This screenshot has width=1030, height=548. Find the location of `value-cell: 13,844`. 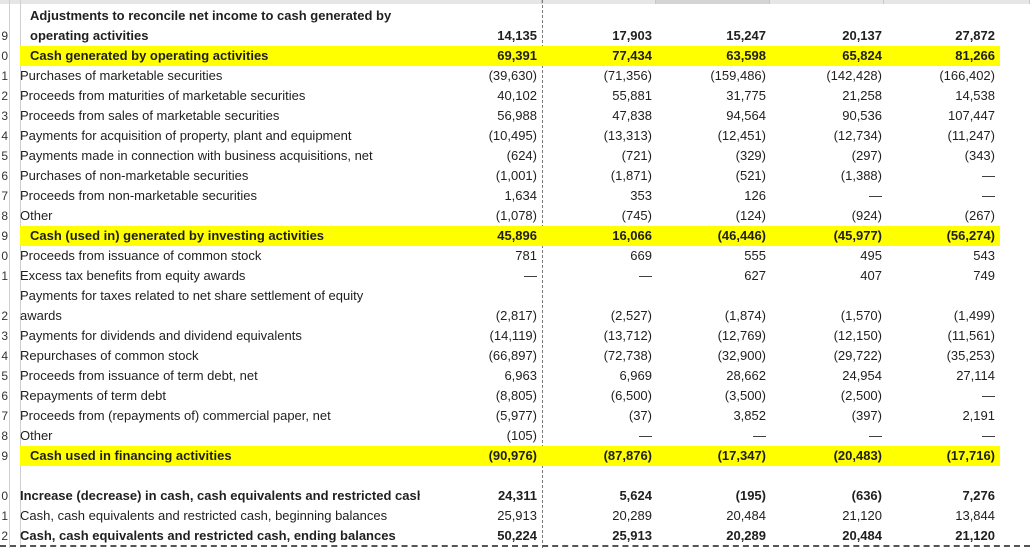

value-cell: 13,844 is located at coordinates (975, 515).